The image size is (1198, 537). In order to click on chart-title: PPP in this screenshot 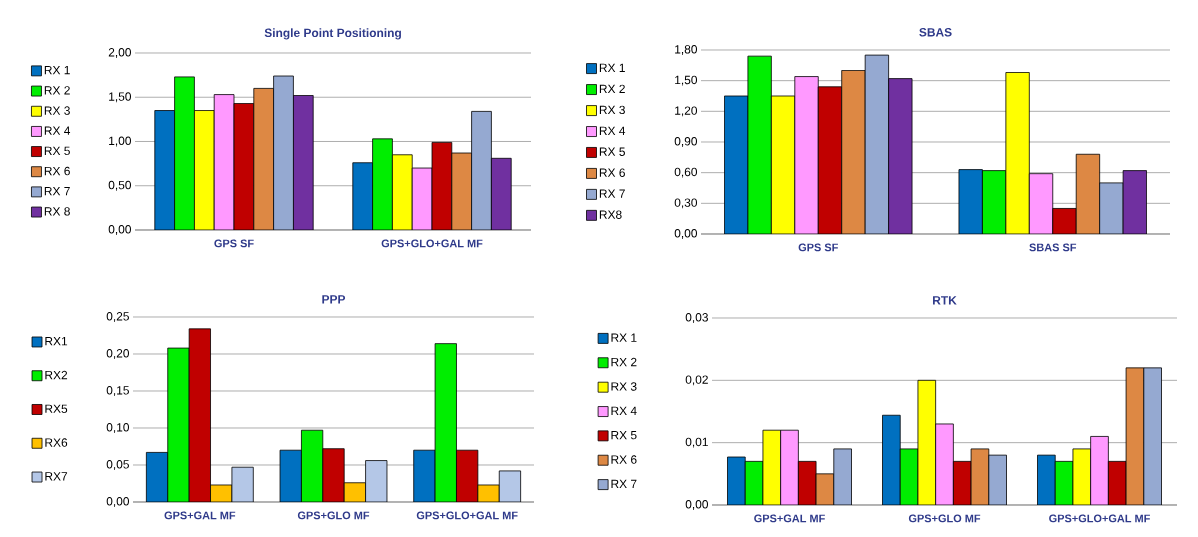, I will do `click(334, 299)`.